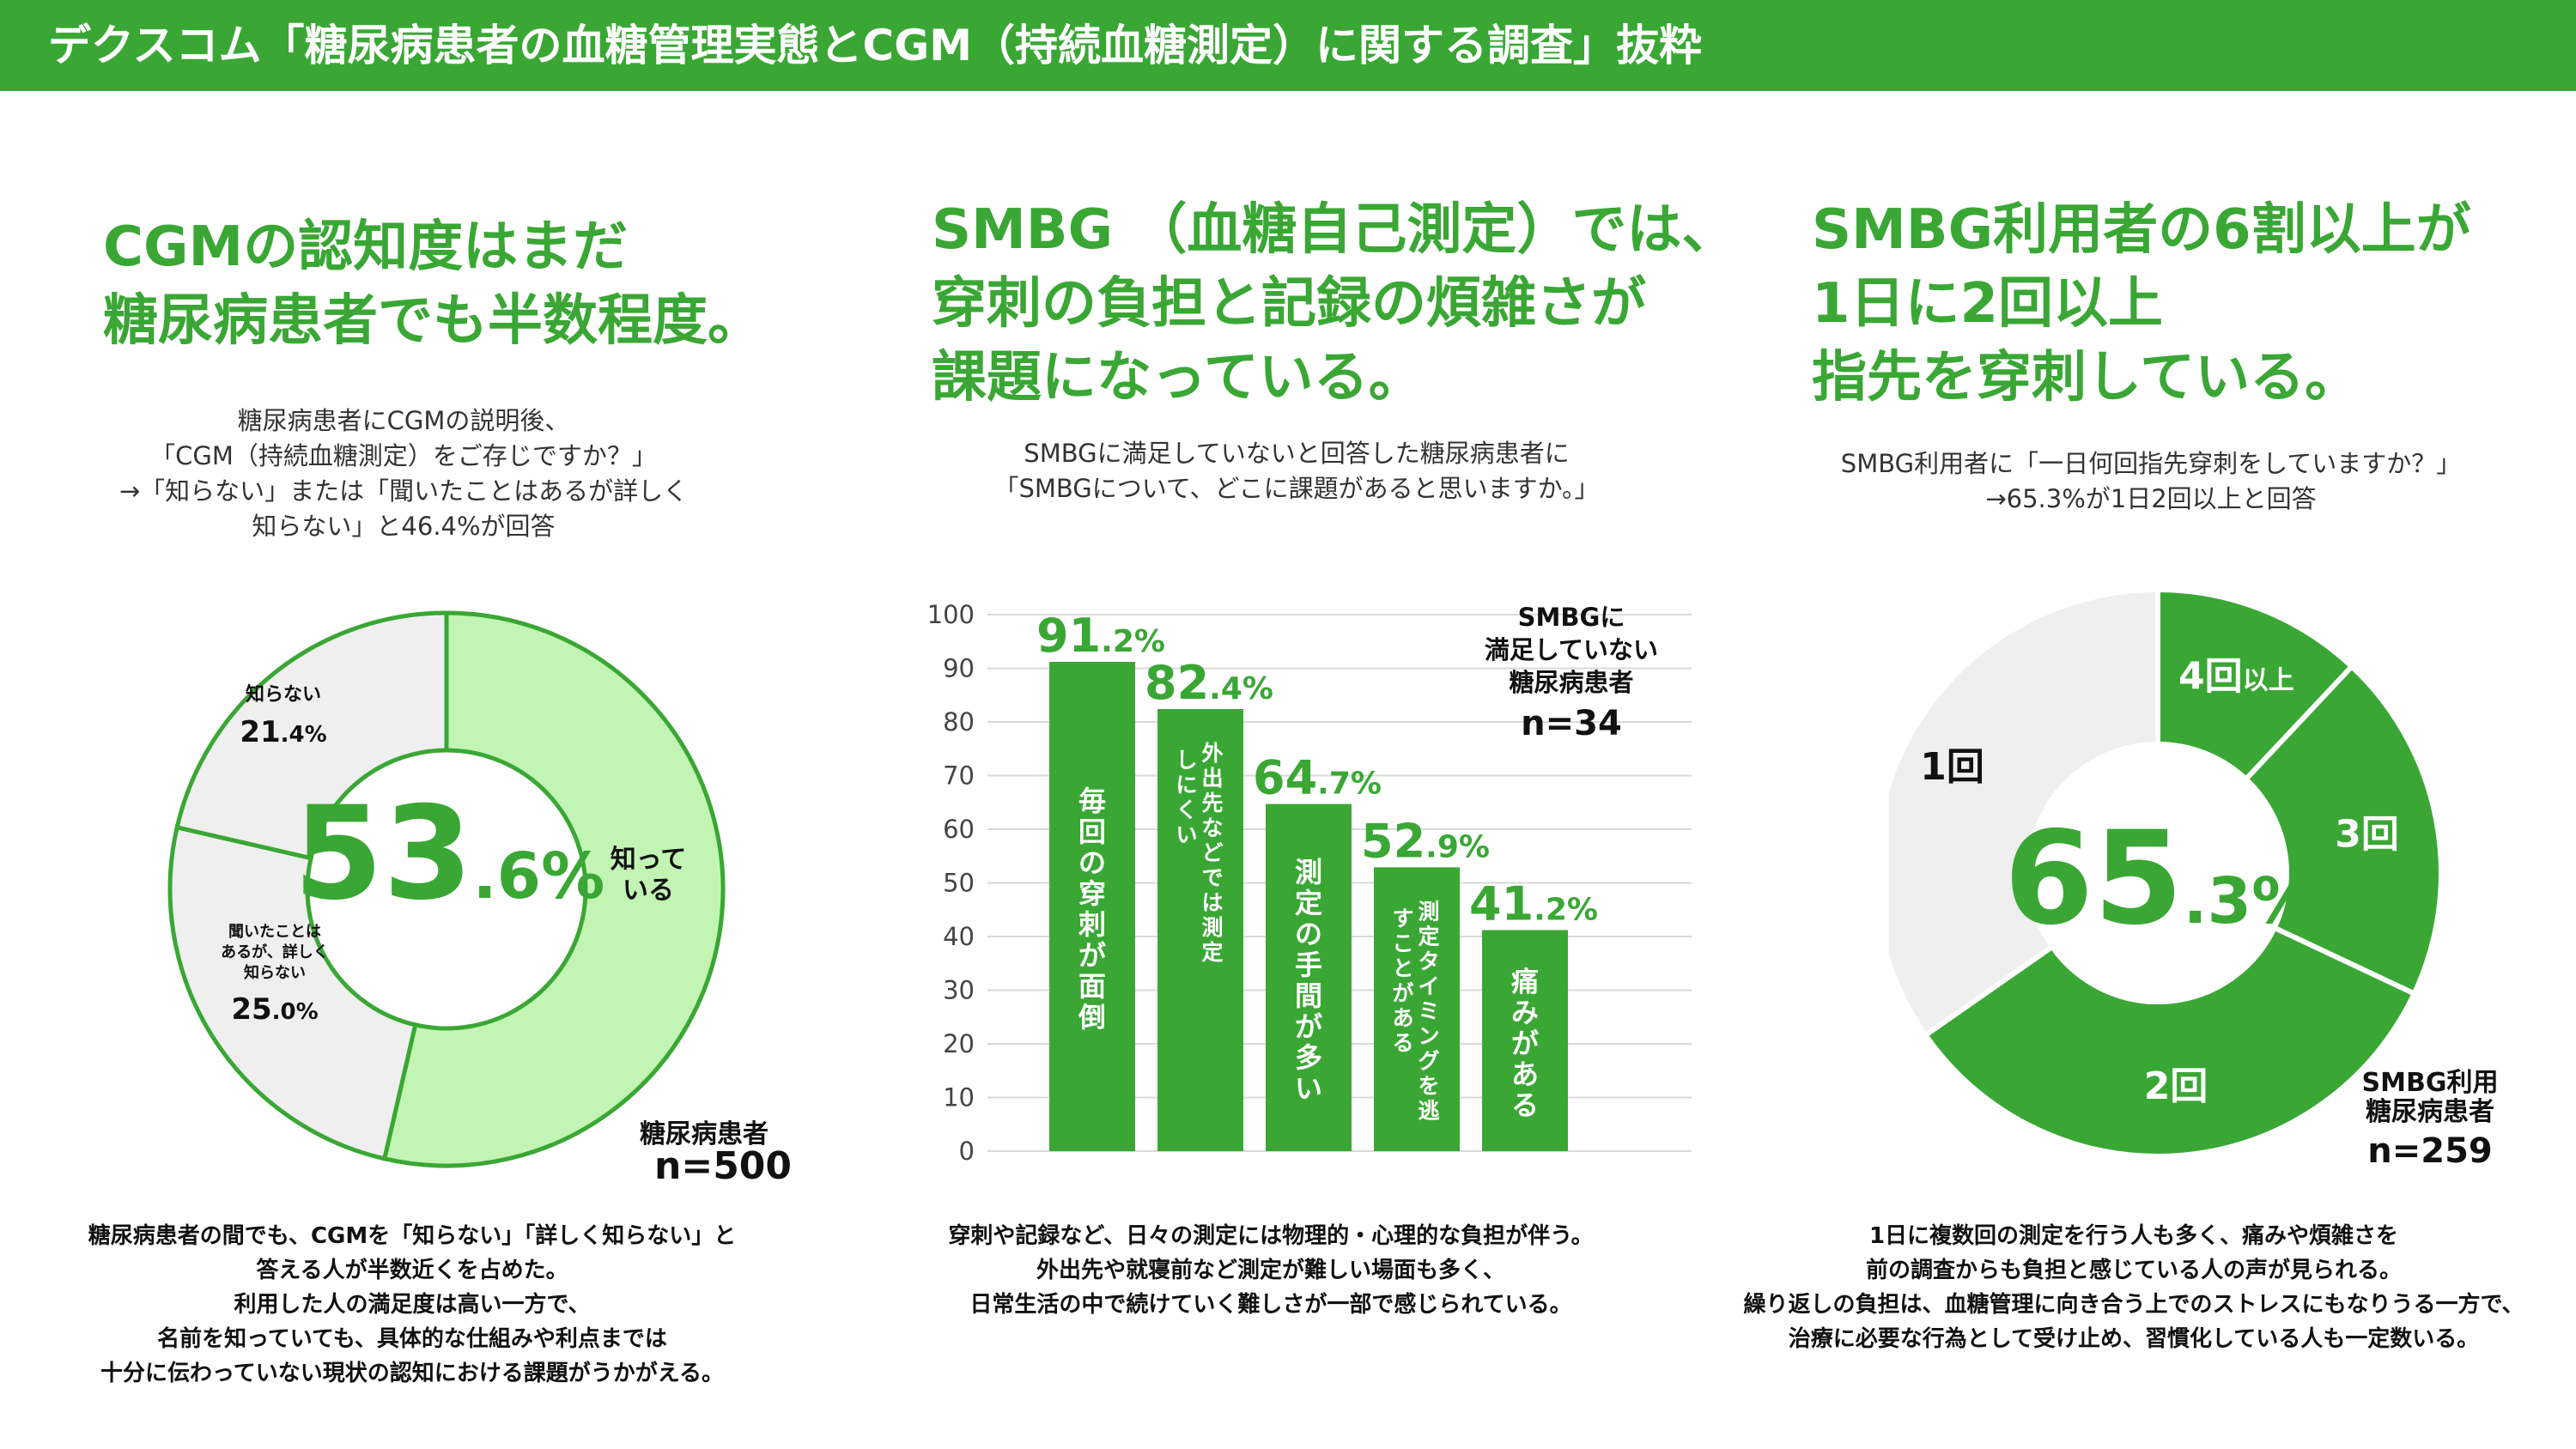 The width and height of the screenshot is (2576, 1449). I want to click on bar-value-small: .7%, so click(1349, 784).